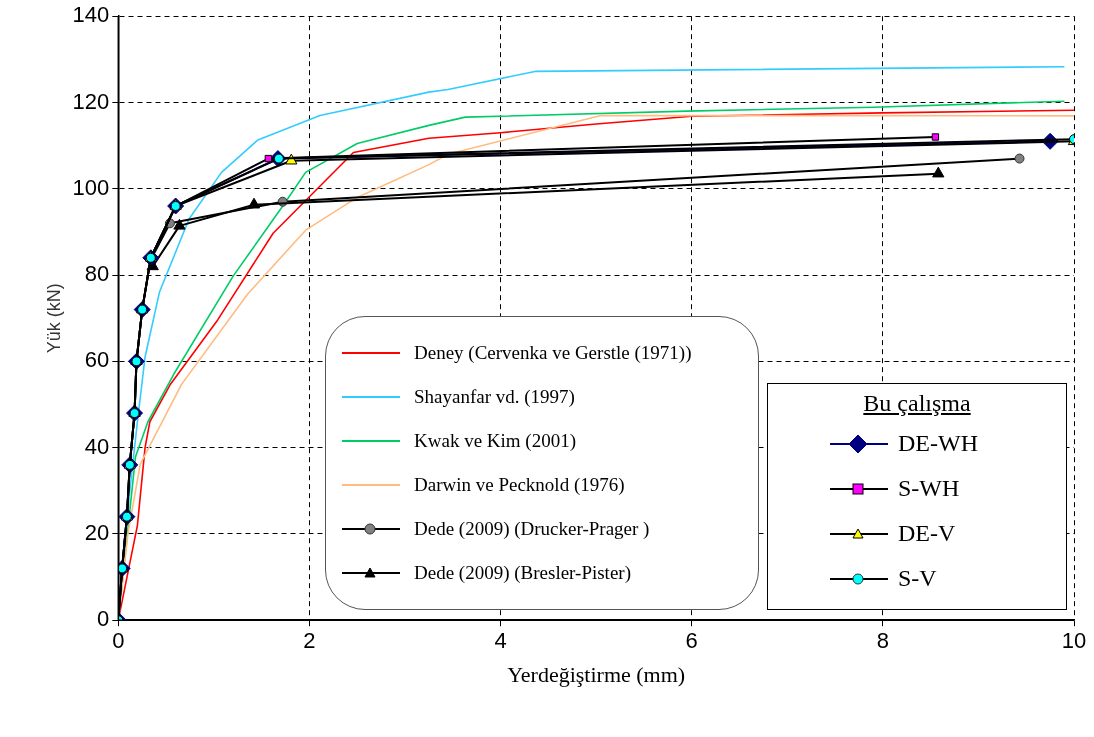  I want to click on legend-label: DE-WH, so click(938, 444).